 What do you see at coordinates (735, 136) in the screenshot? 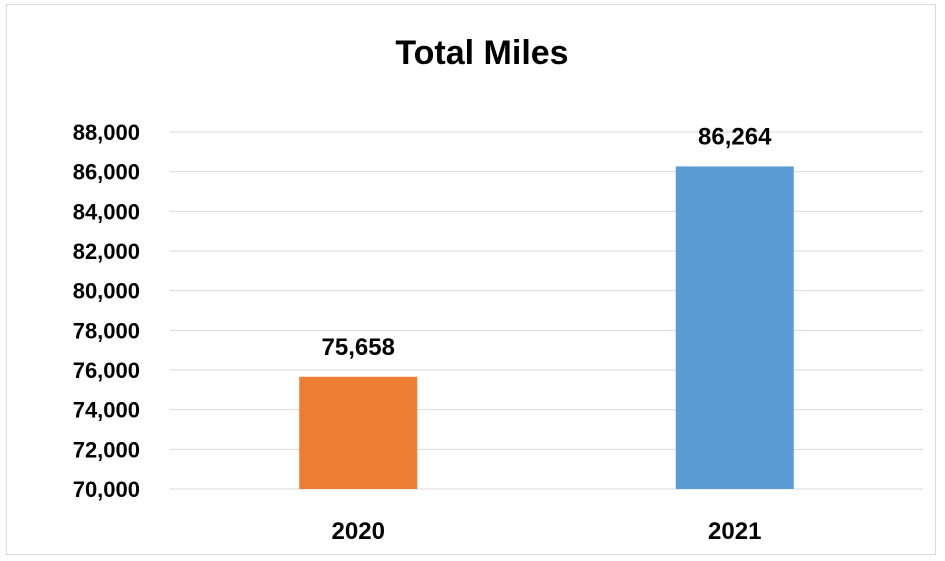
I see `data-label: 86,264` at bounding box center [735, 136].